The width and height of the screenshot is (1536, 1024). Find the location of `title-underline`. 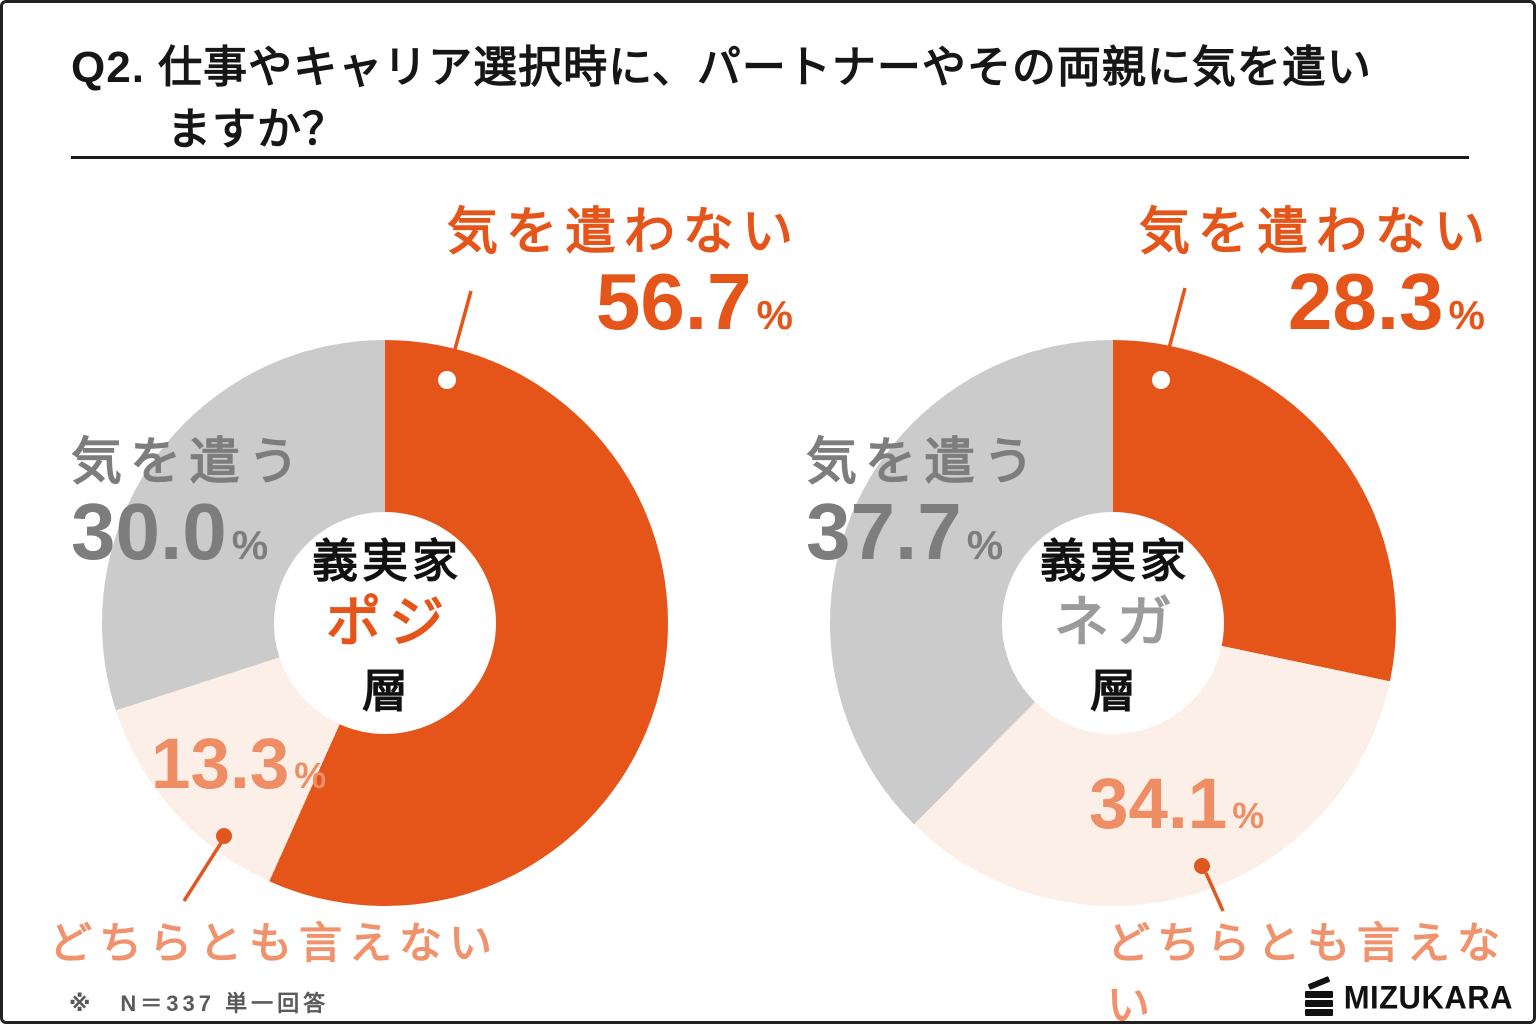

title-underline is located at coordinates (770, 157).